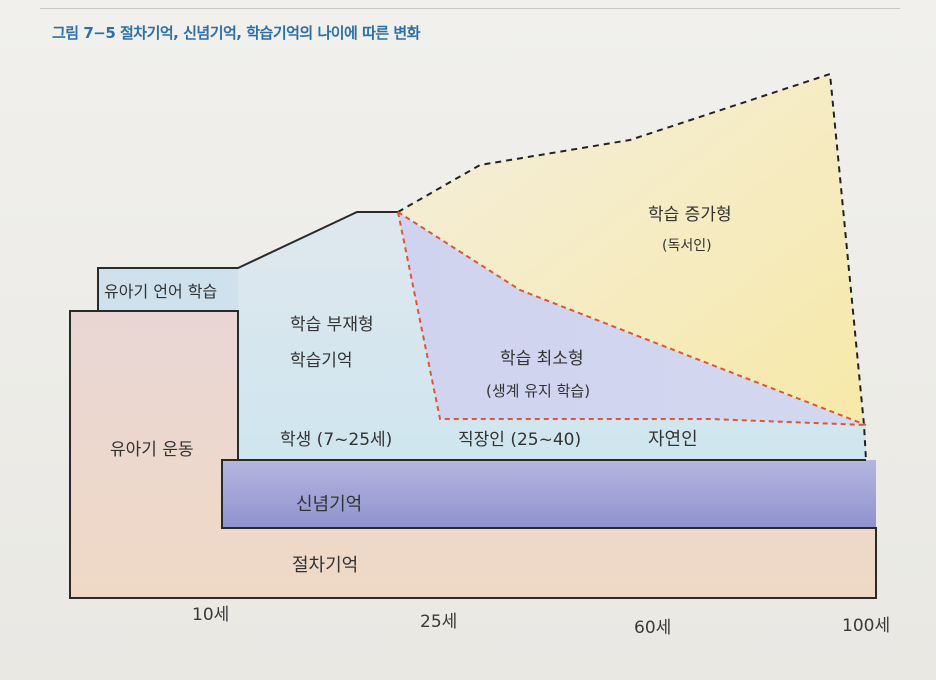 This screenshot has width=936, height=680. What do you see at coordinates (519, 440) in the screenshot?
I see `label-stage-worker: 직장인 (25~40)` at bounding box center [519, 440].